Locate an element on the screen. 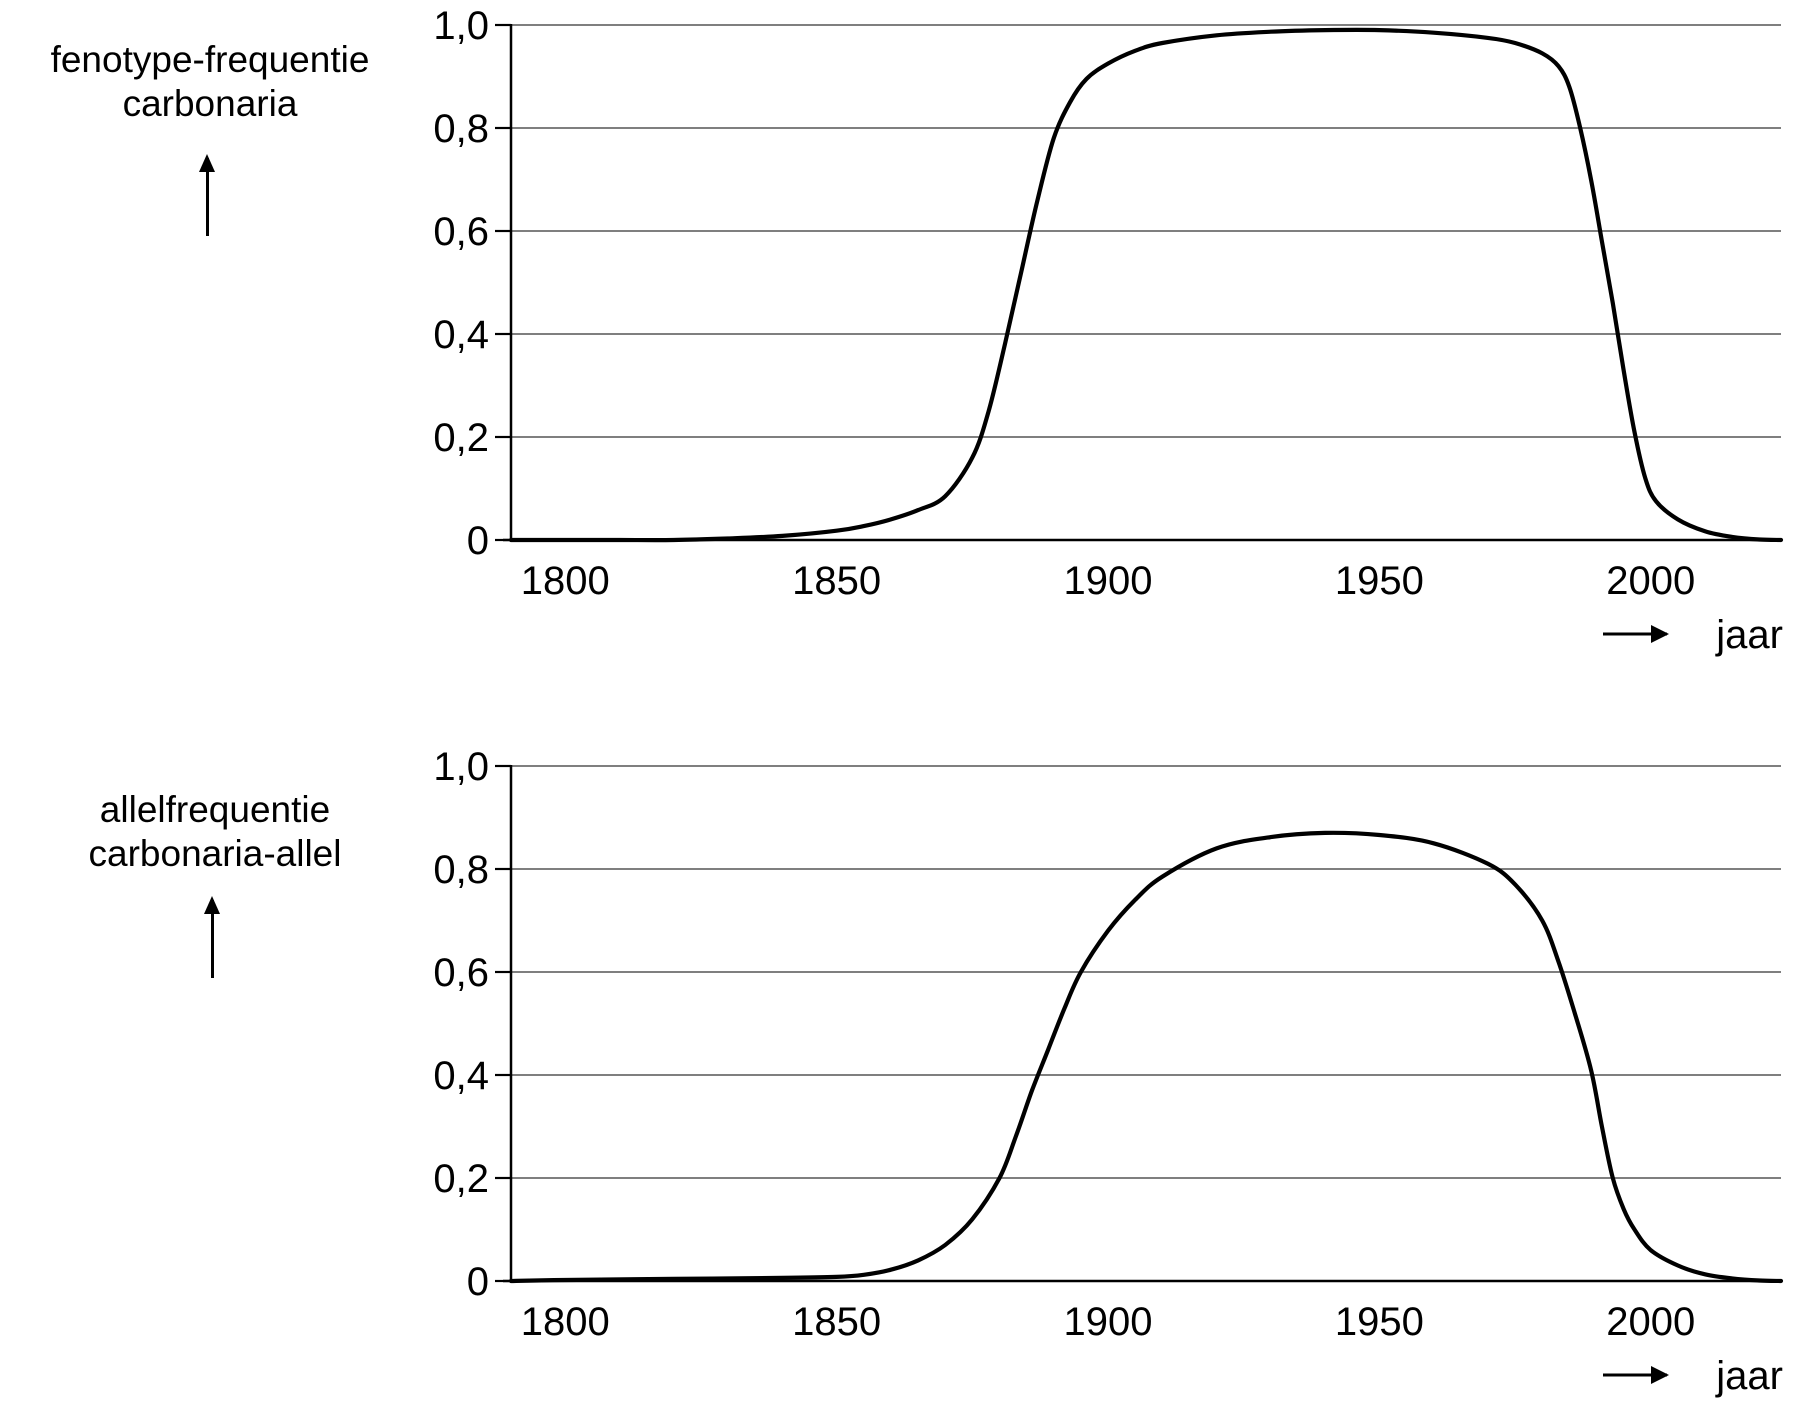 The image size is (1794, 1408). y-axis-label-line-2: carbonaria-allel is located at coordinates (215, 853).